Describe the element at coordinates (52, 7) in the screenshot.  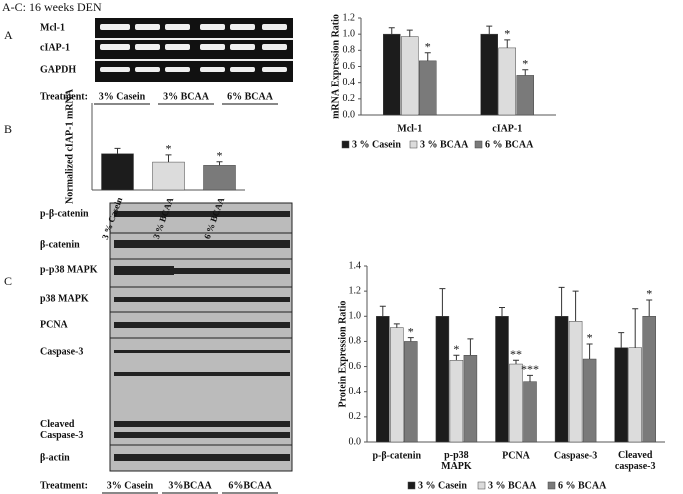
I see `figure-title: A-C: 16 weeks DEN` at that location.